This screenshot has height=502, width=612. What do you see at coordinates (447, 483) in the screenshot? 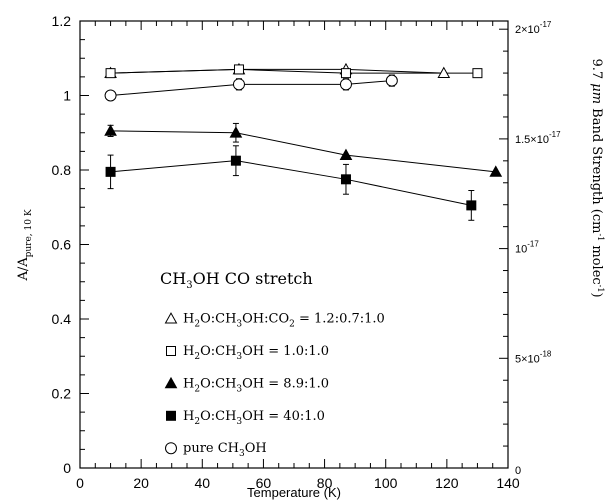
I see `x-tick-label: 120` at bounding box center [447, 483].